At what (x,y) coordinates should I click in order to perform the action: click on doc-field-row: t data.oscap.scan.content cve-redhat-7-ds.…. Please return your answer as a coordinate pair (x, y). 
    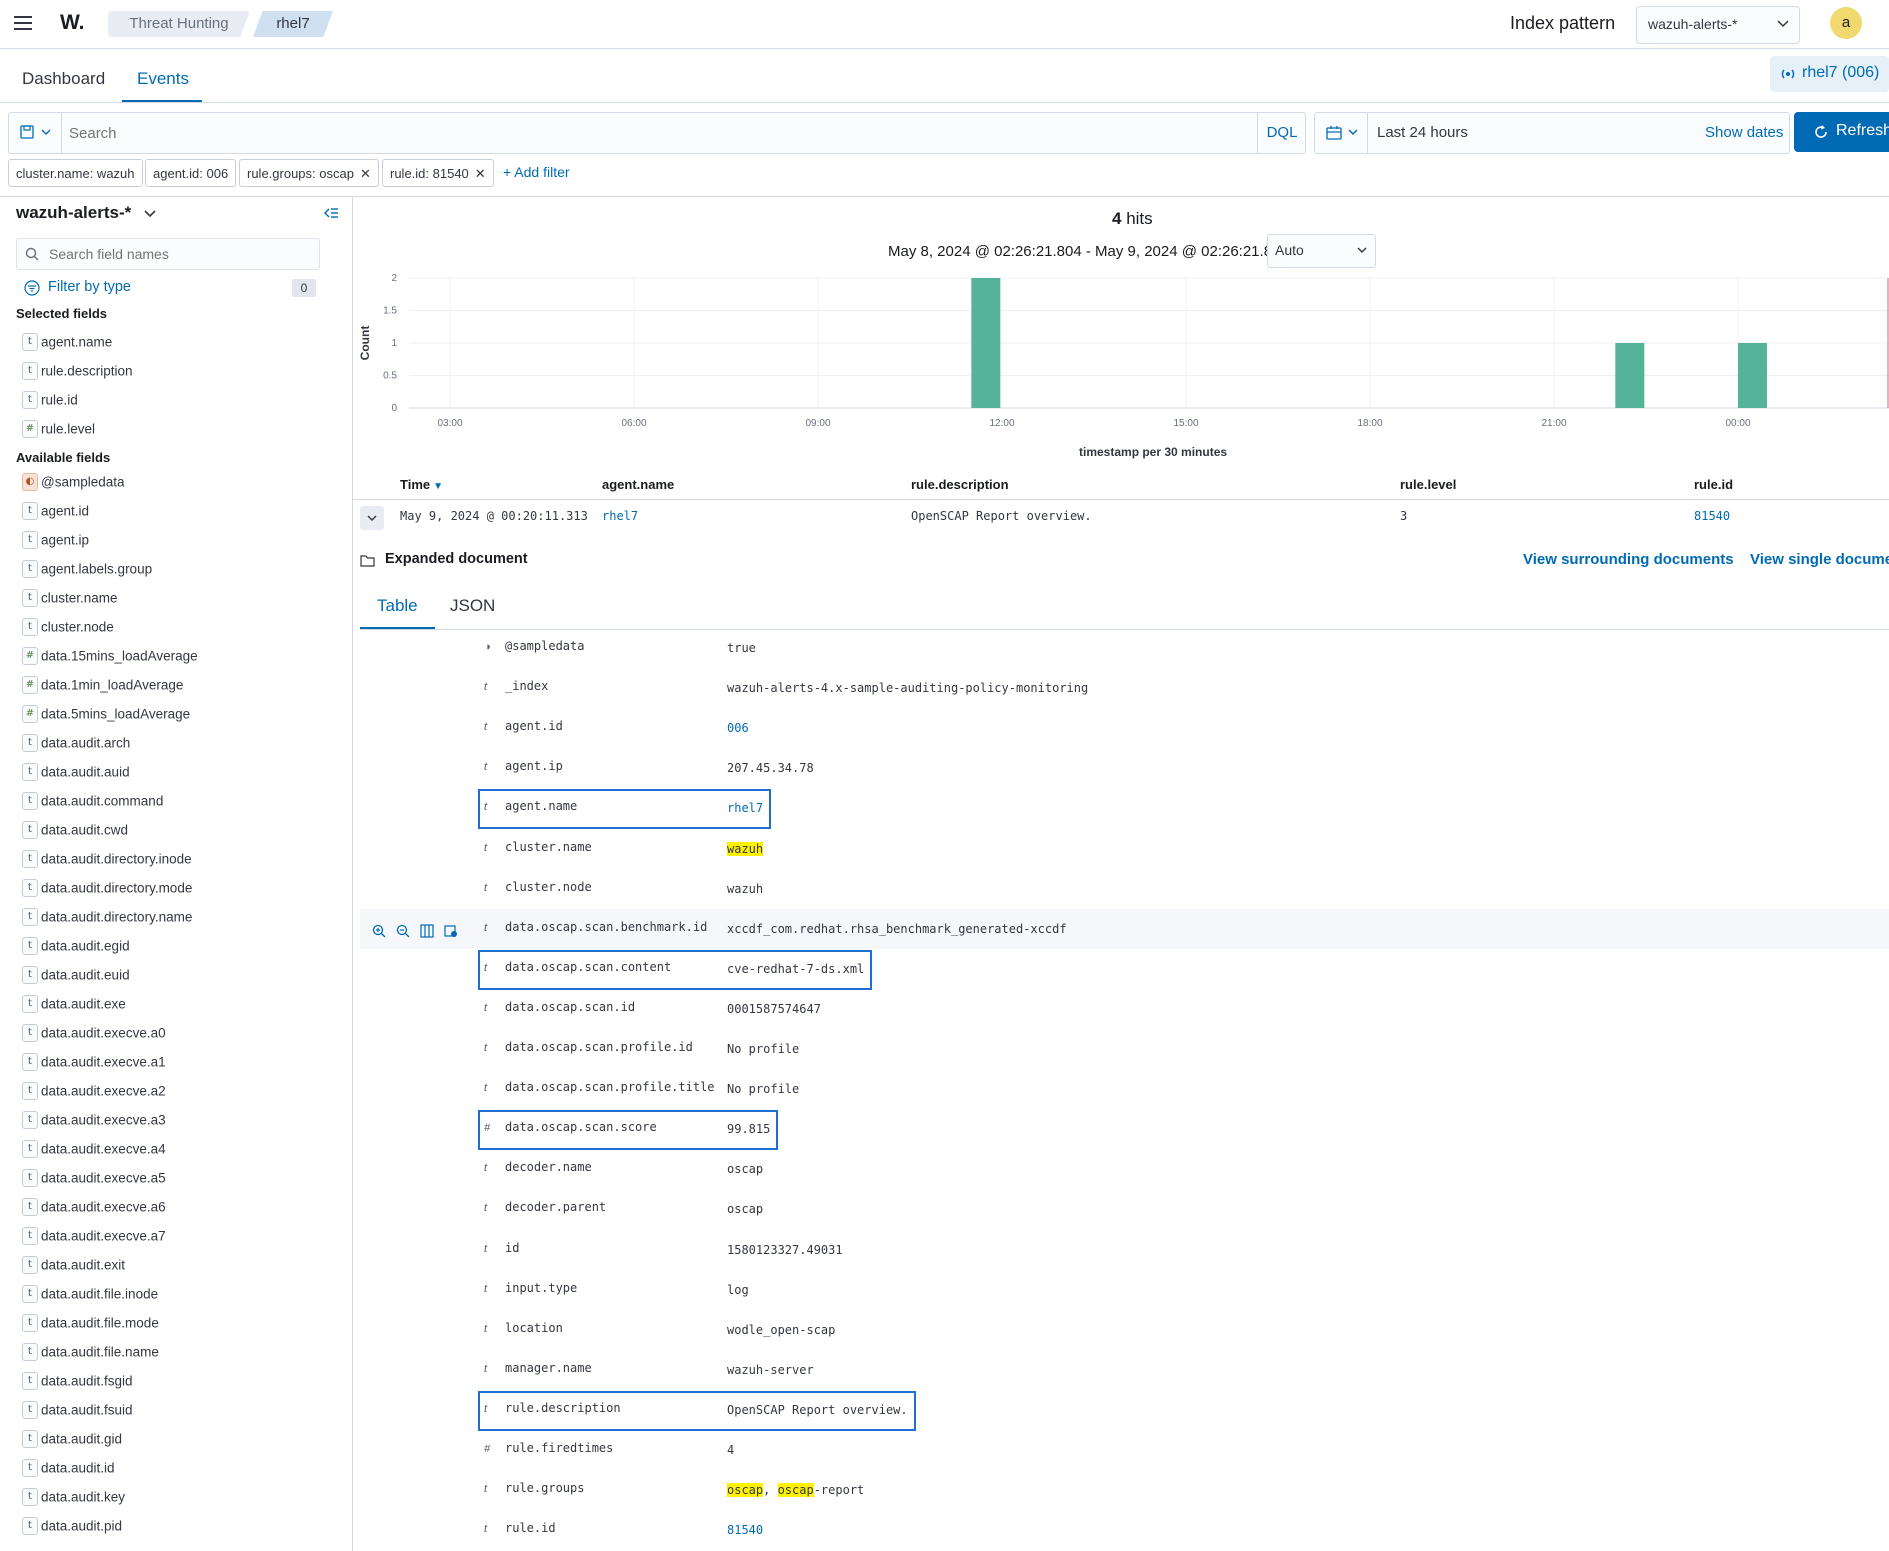
    Looking at the image, I should click on (1170, 969).